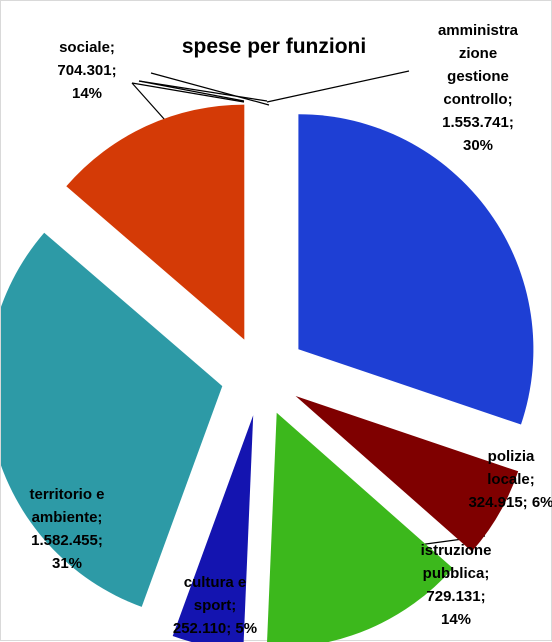  I want to click on data-label-istruzione-pubblica: istruzione pubblica; 729.131; 14%, so click(456, 585).